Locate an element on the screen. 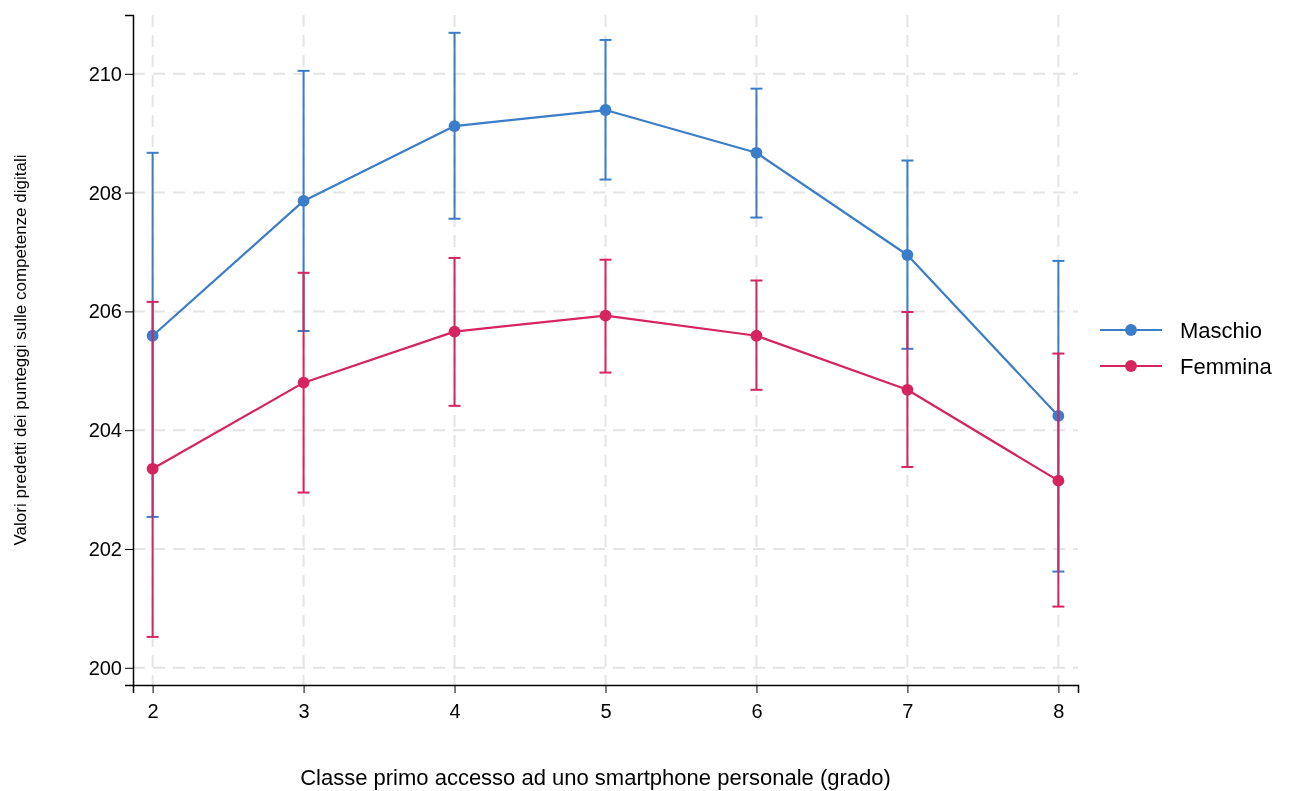 This screenshot has width=1301, height=791. y-tick-label: 206 is located at coordinates (105, 311).